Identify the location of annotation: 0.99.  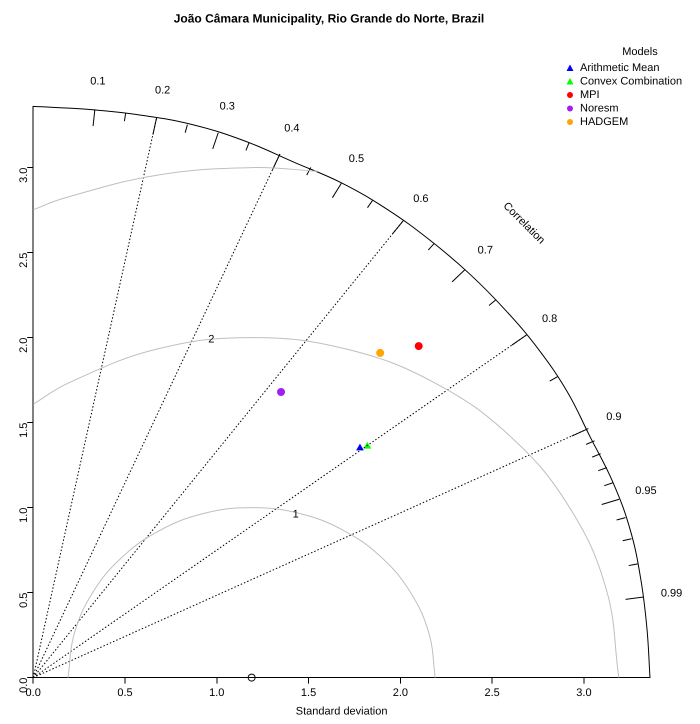
(671, 593).